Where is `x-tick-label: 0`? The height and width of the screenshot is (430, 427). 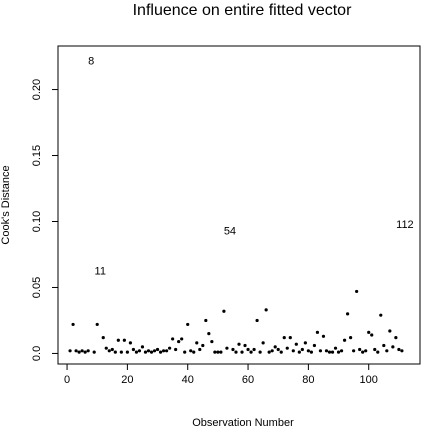
x-tick-label: 0 is located at coordinates (67, 380).